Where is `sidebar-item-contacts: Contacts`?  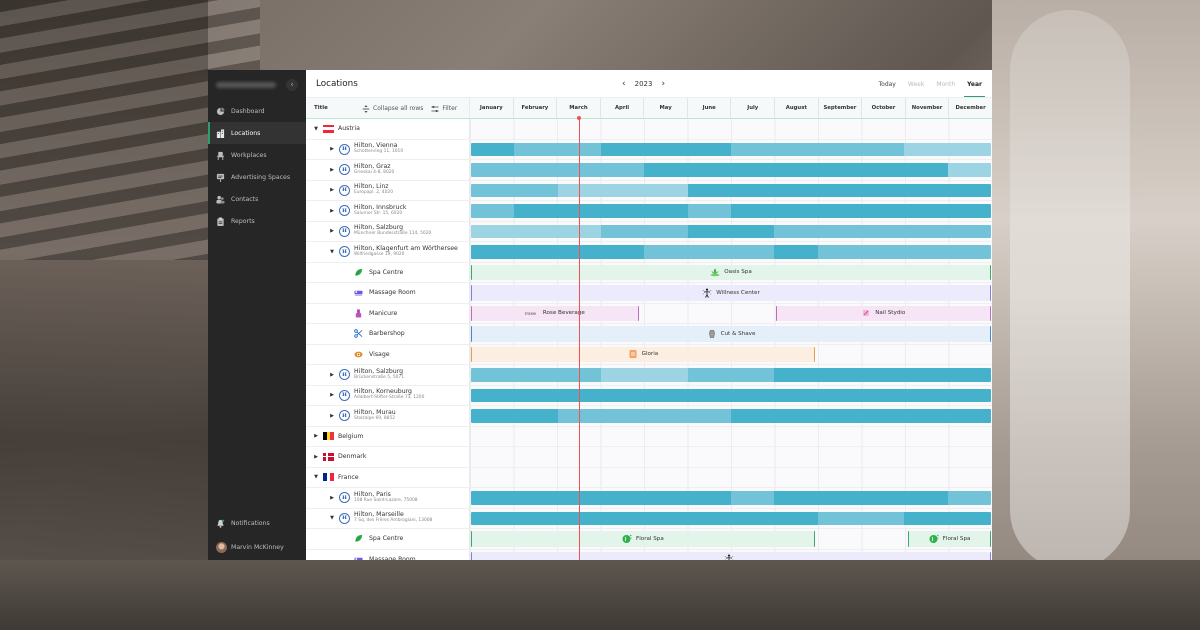 sidebar-item-contacts: Contacts is located at coordinates (257, 199).